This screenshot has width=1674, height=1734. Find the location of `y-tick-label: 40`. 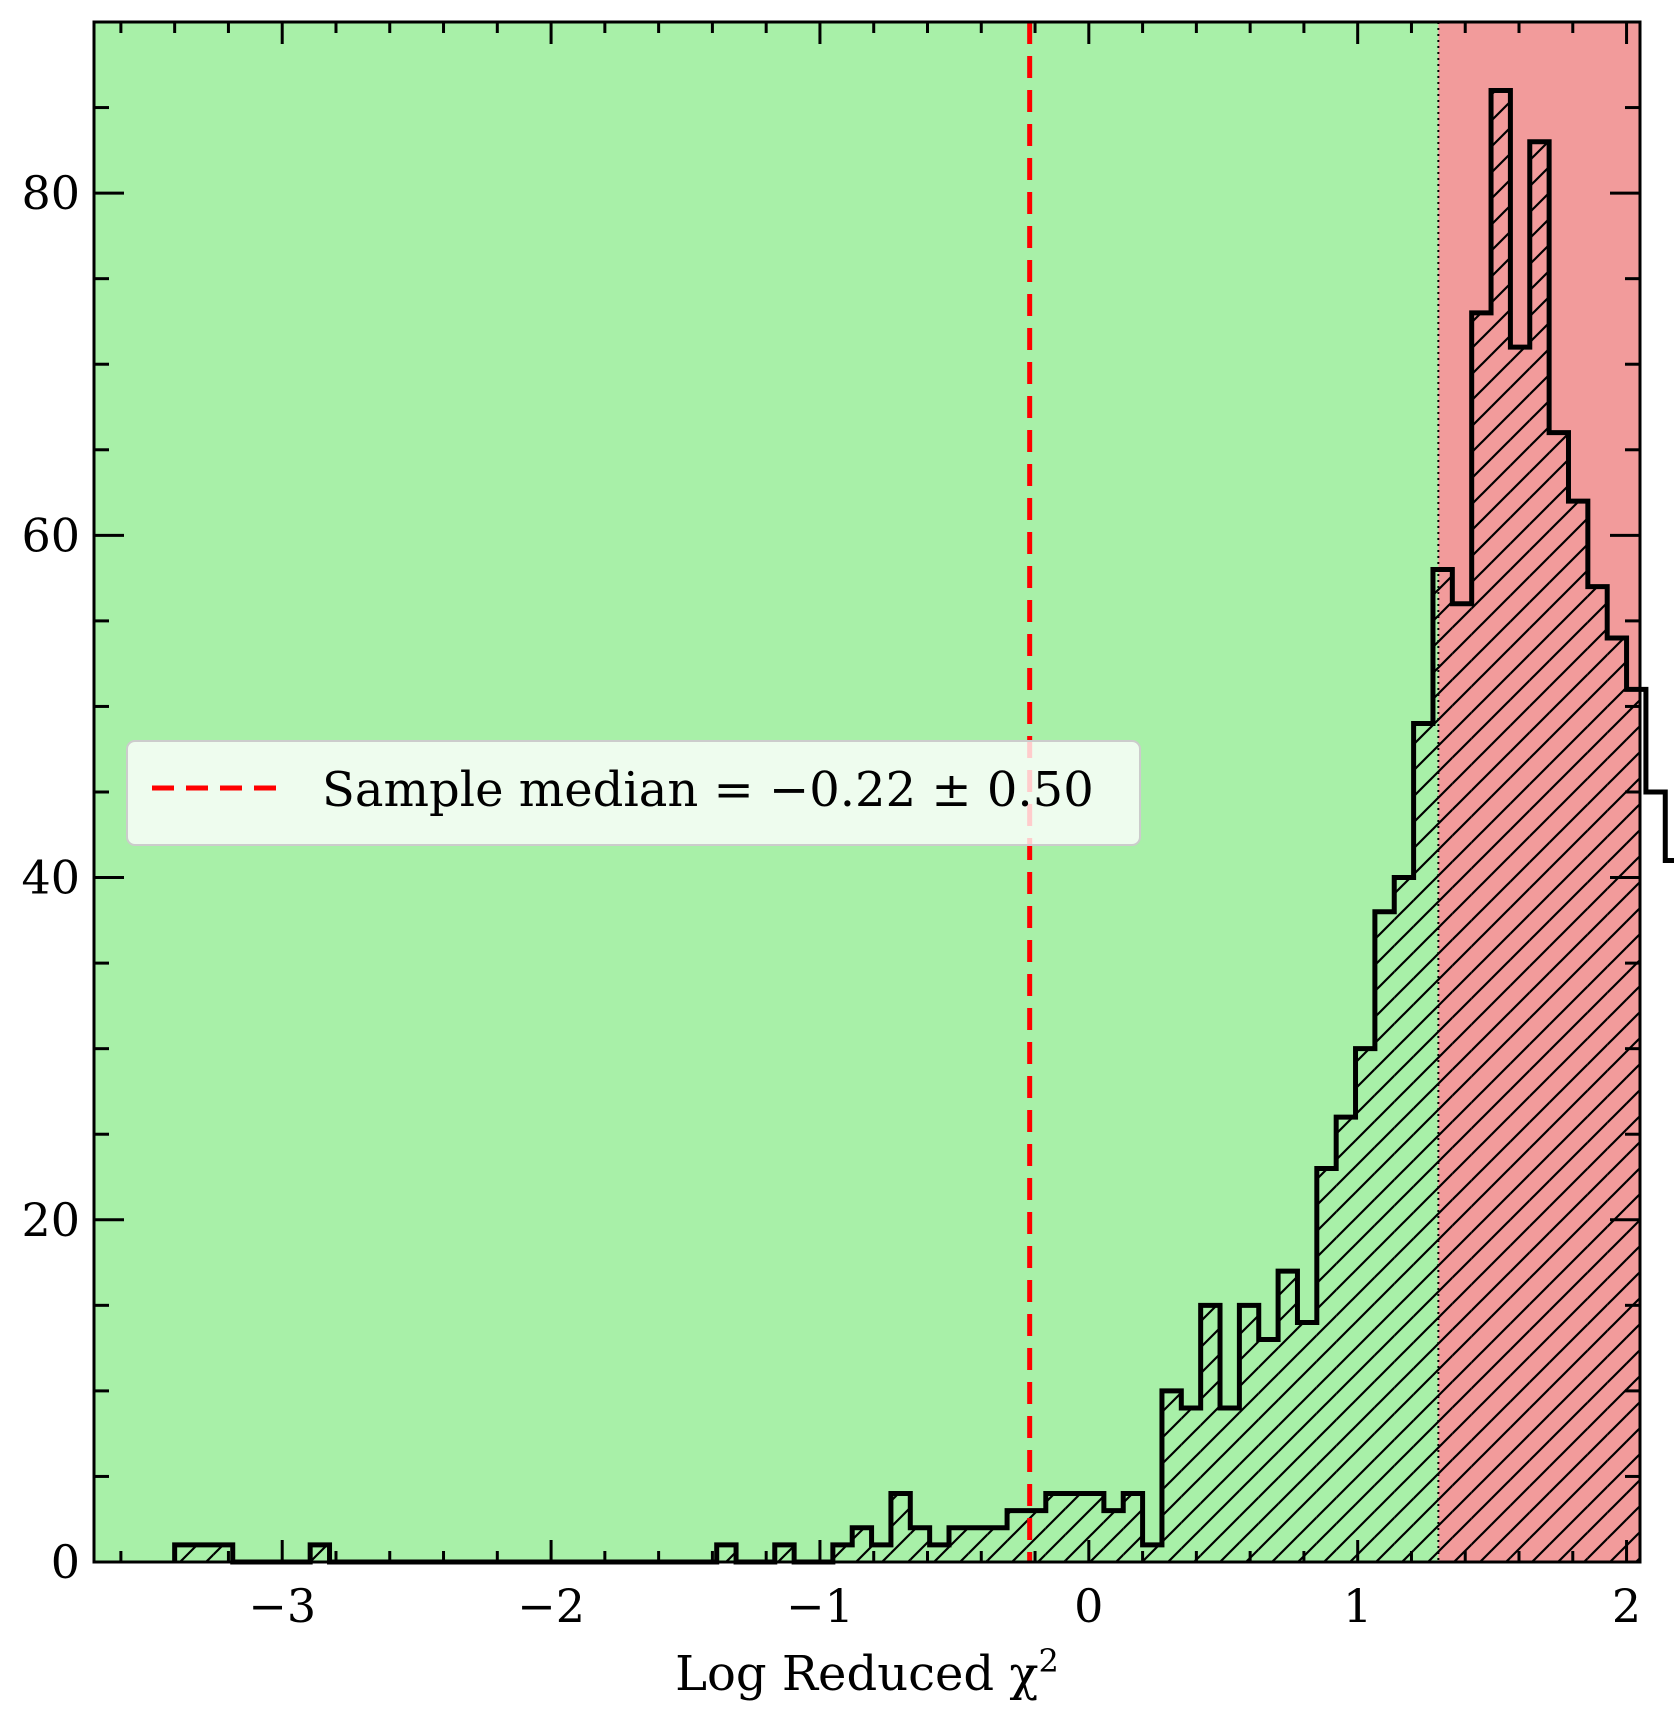

y-tick-label: 40 is located at coordinates (50, 878).